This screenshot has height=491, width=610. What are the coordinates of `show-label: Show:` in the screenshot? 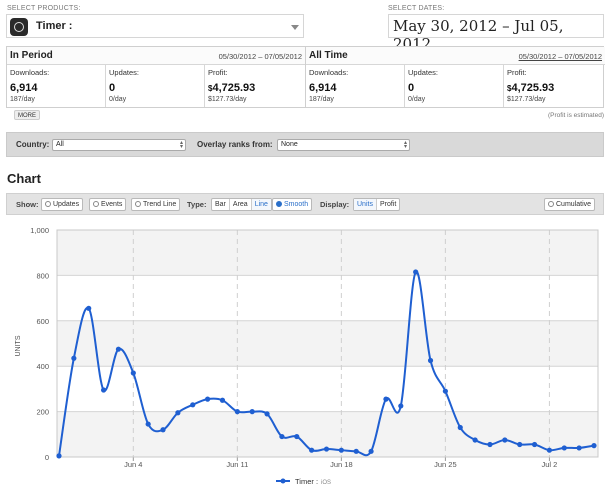 It's located at (27, 204).